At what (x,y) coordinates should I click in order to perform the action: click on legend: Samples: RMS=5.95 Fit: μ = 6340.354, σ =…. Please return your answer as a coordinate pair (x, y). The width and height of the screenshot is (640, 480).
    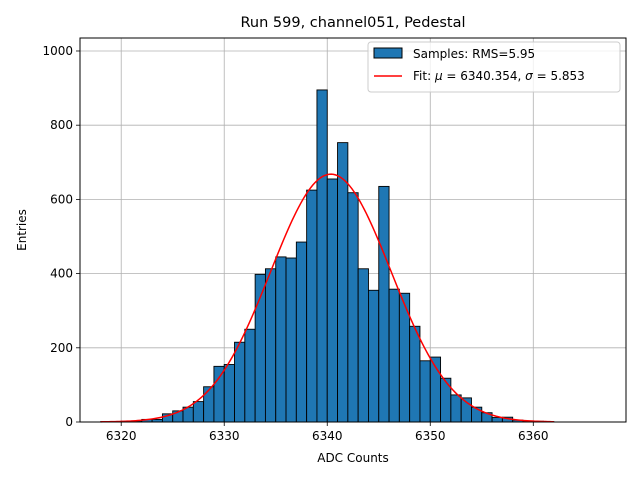
    Looking at the image, I should click on (494, 67).